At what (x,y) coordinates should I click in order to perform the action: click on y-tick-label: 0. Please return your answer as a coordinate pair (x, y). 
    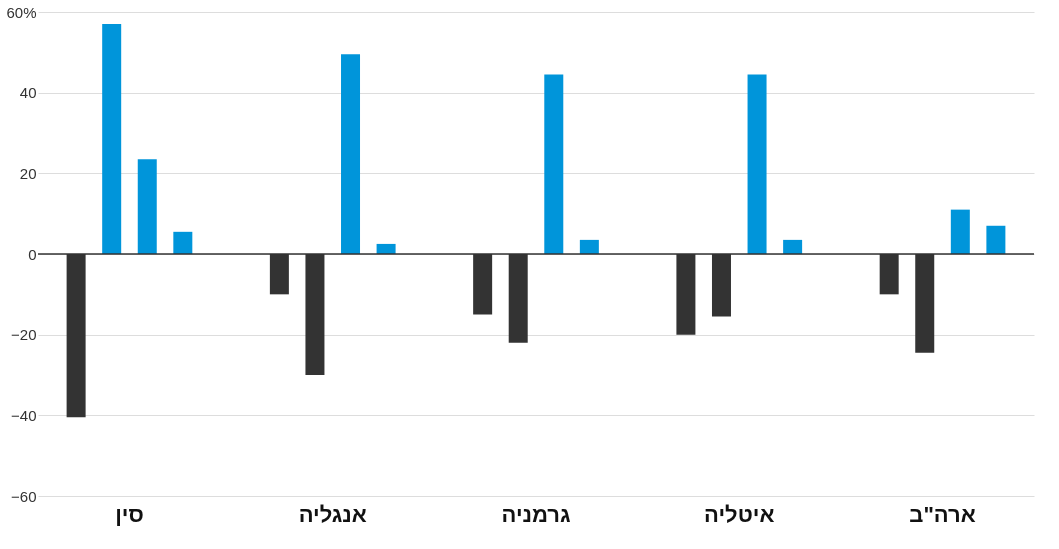
    Looking at the image, I should click on (32, 254).